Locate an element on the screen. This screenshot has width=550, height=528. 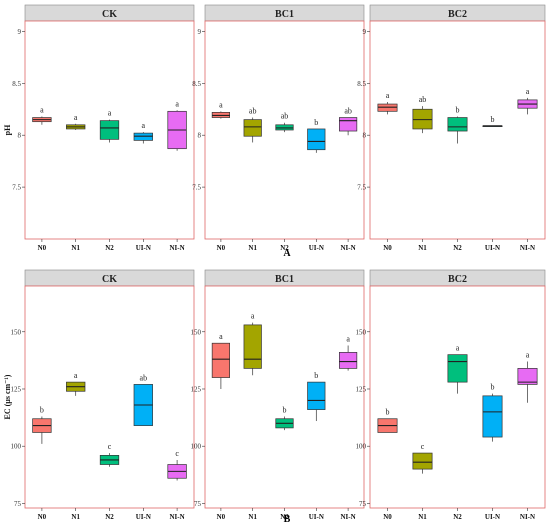
row-label-b: B is located at coordinates (287, 519).